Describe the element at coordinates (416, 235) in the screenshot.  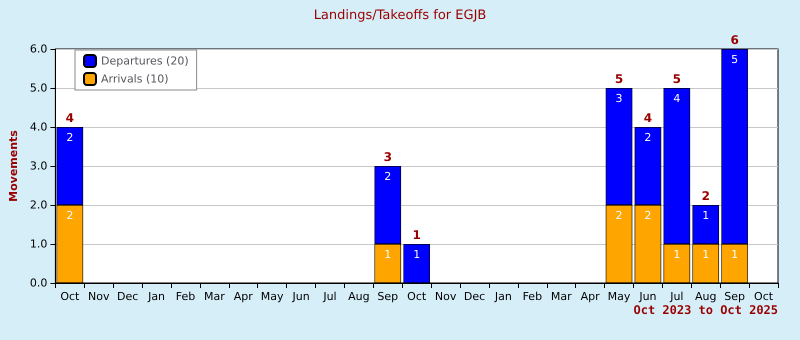
I see `total-label: 1` at that location.